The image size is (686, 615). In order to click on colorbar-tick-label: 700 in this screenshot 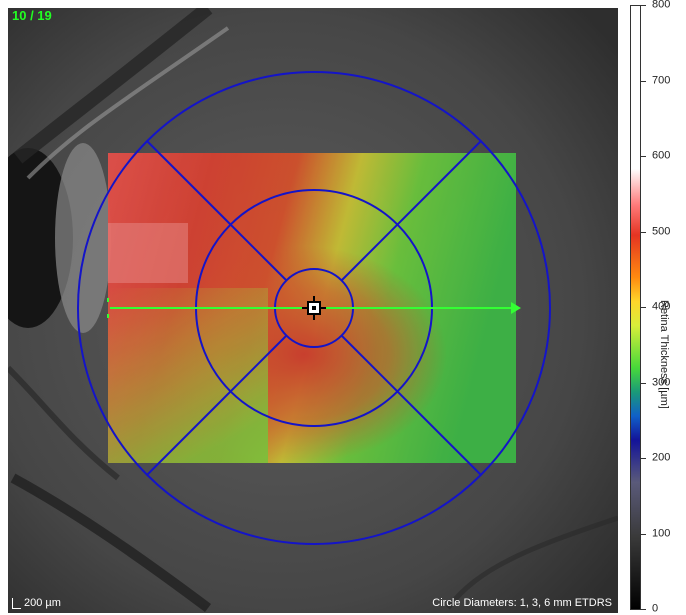, I will do `click(661, 80)`.